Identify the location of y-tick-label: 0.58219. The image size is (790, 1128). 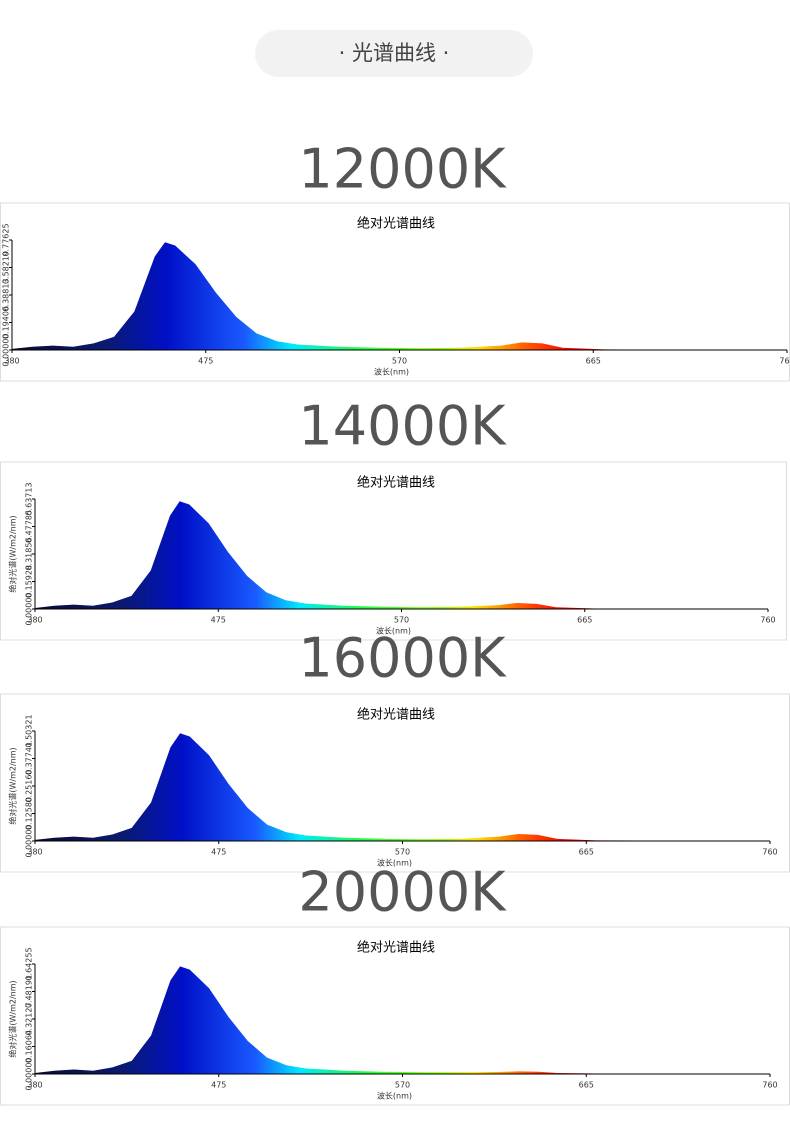
(6, 267).